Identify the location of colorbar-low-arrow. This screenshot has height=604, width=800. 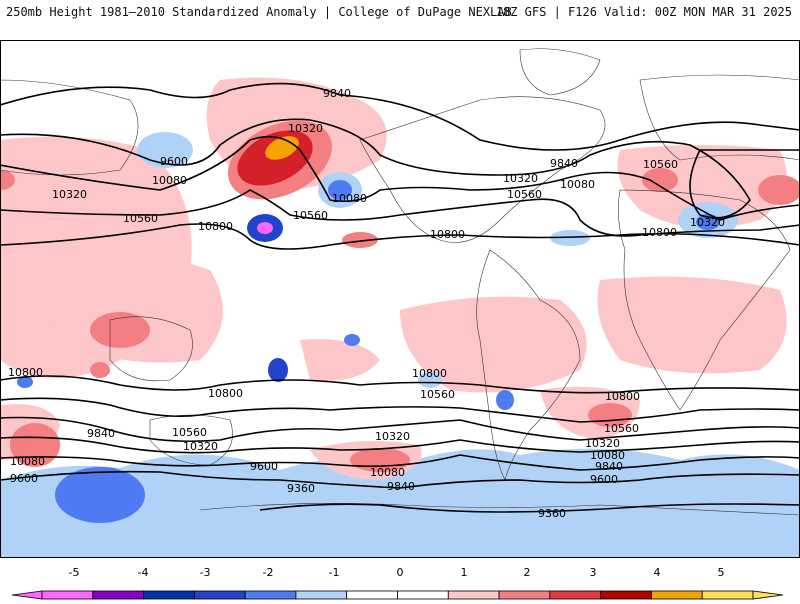
(27, 595).